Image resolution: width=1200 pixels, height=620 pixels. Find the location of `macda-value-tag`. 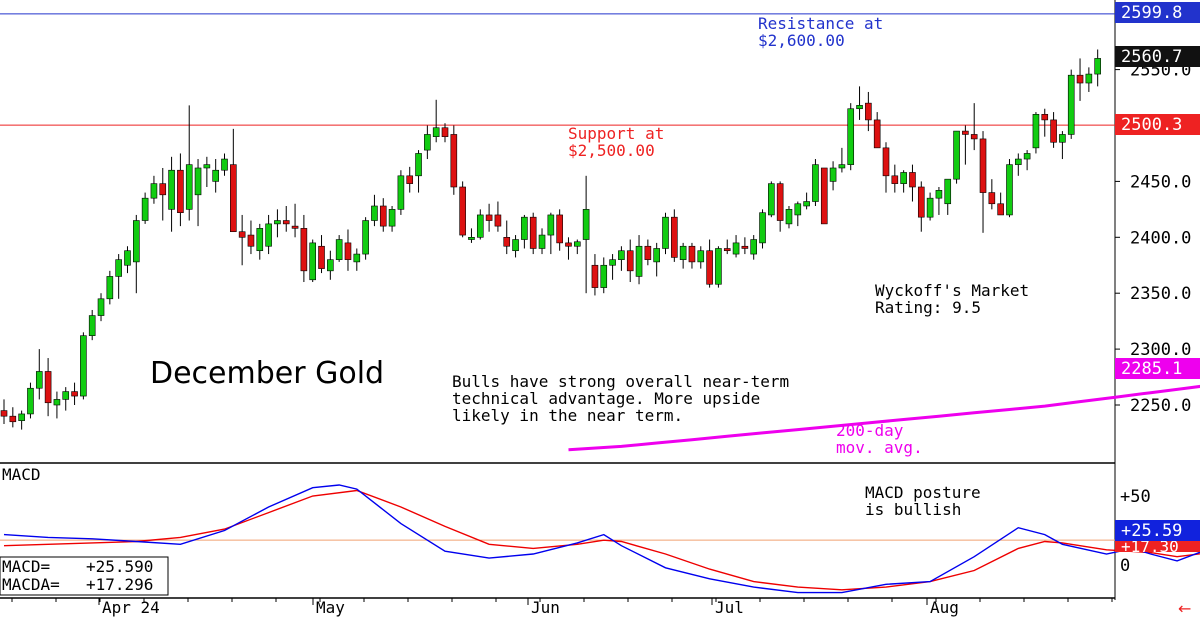

macda-value-tag is located at coordinates (1157, 545).